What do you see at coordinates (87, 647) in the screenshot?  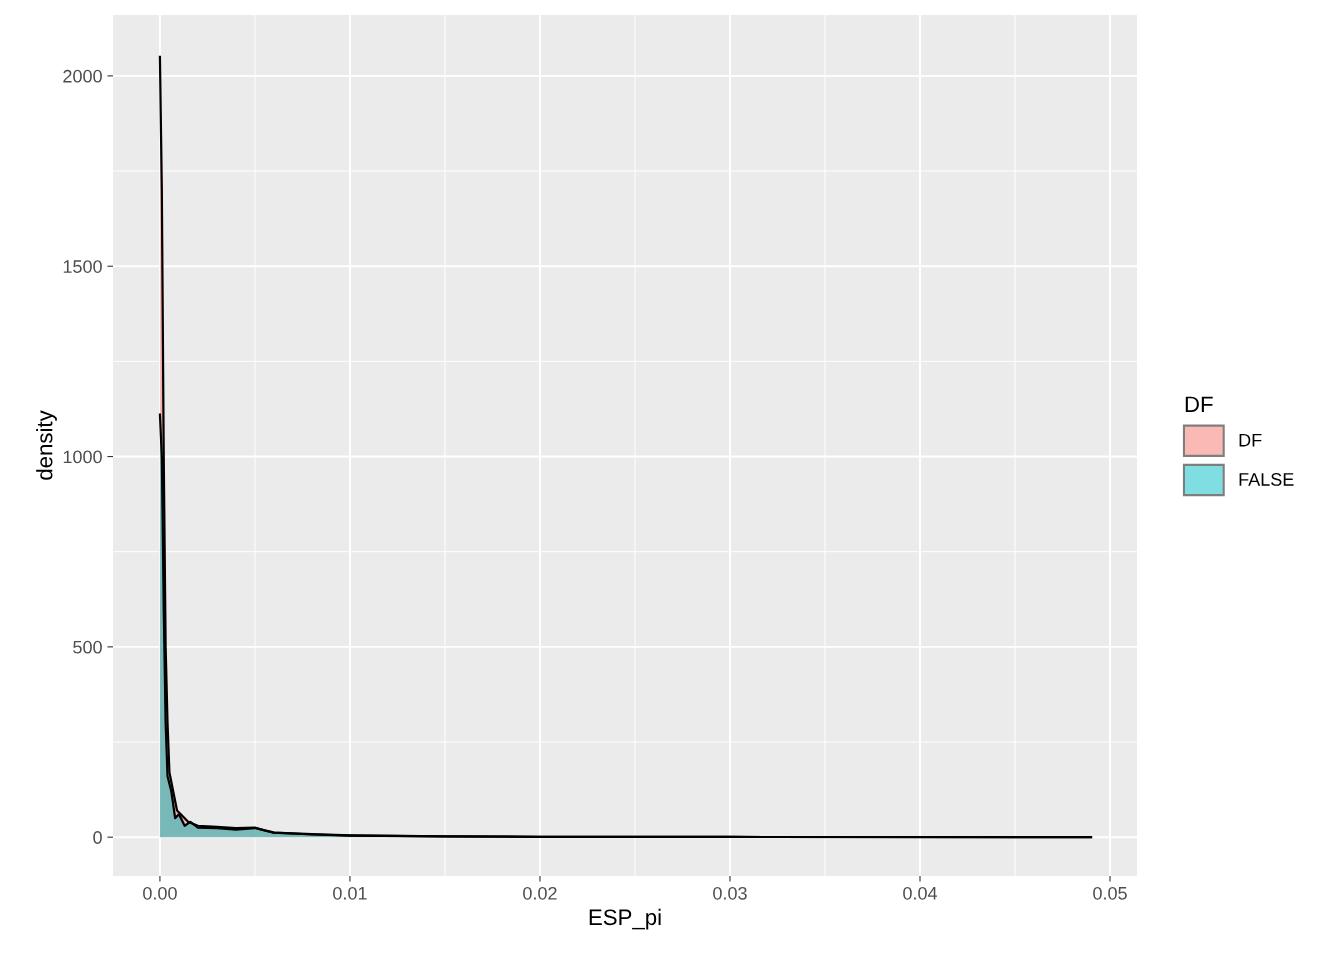 I see `y-tick-label: 500` at bounding box center [87, 647].